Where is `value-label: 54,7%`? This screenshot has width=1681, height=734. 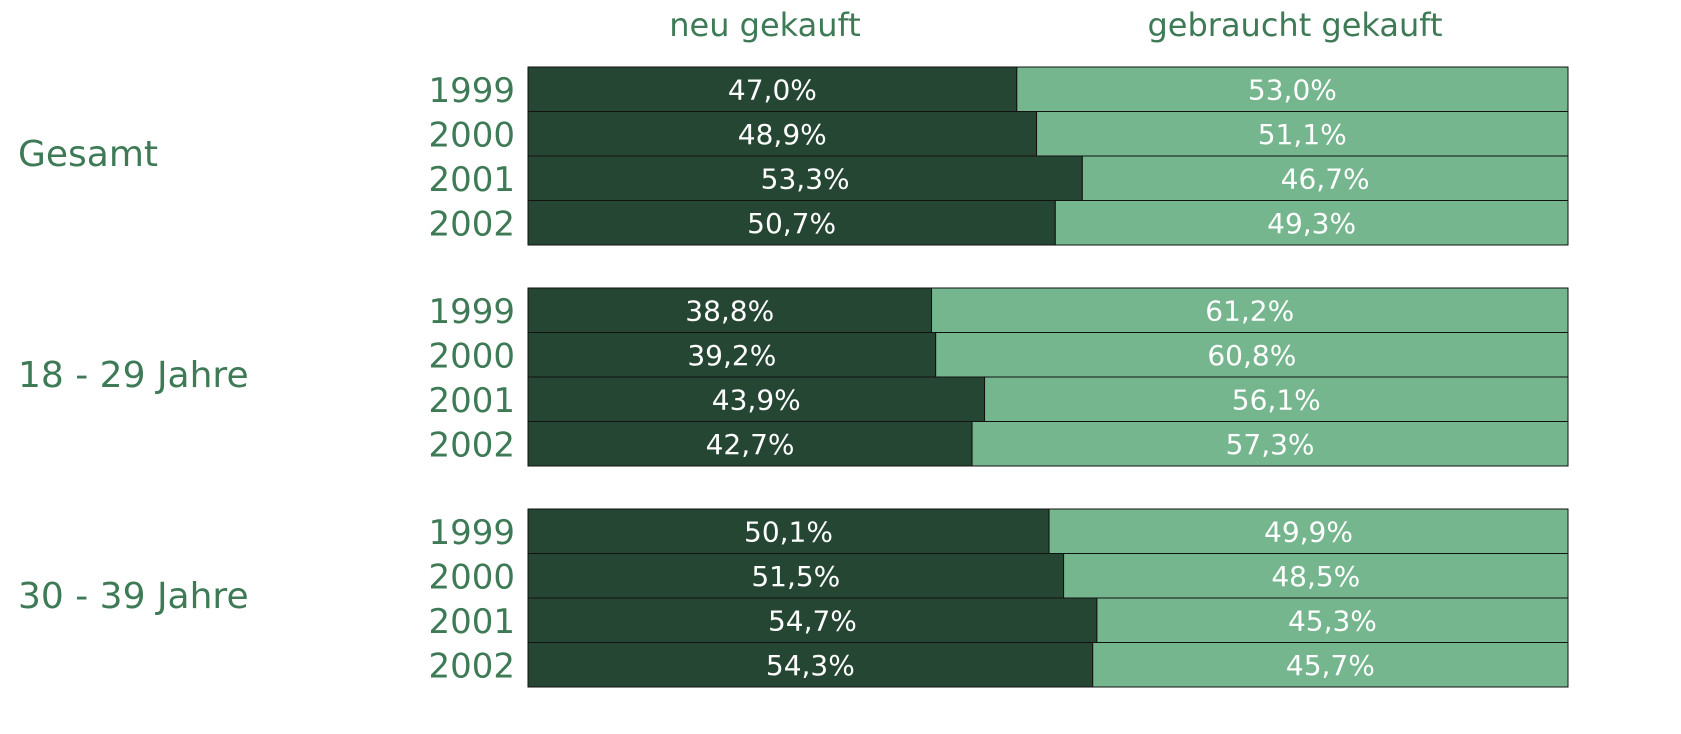 value-label: 54,7% is located at coordinates (812, 620).